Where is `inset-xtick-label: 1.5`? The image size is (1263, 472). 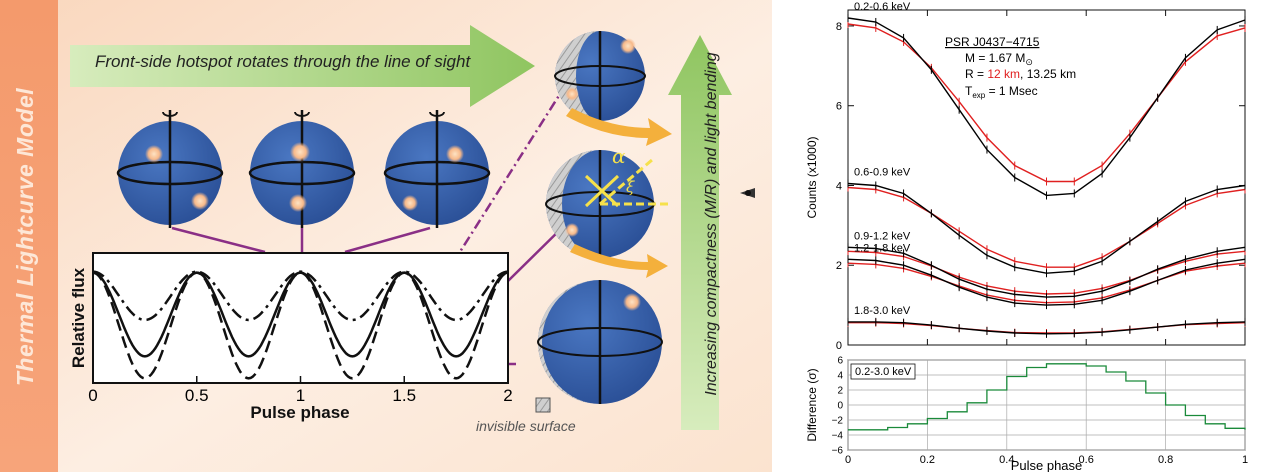
inset-xtick-label: 1.5 is located at coordinates (404, 395).